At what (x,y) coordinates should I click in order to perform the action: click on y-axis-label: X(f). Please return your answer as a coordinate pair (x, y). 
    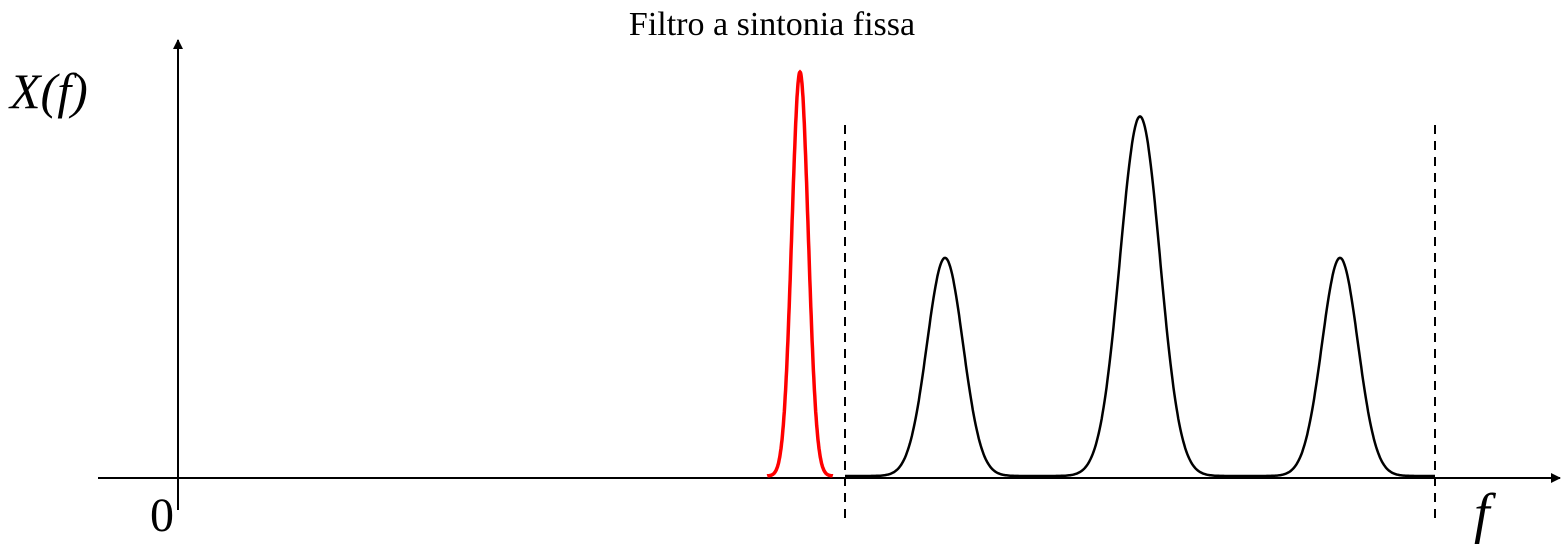
    Looking at the image, I should click on (49, 91).